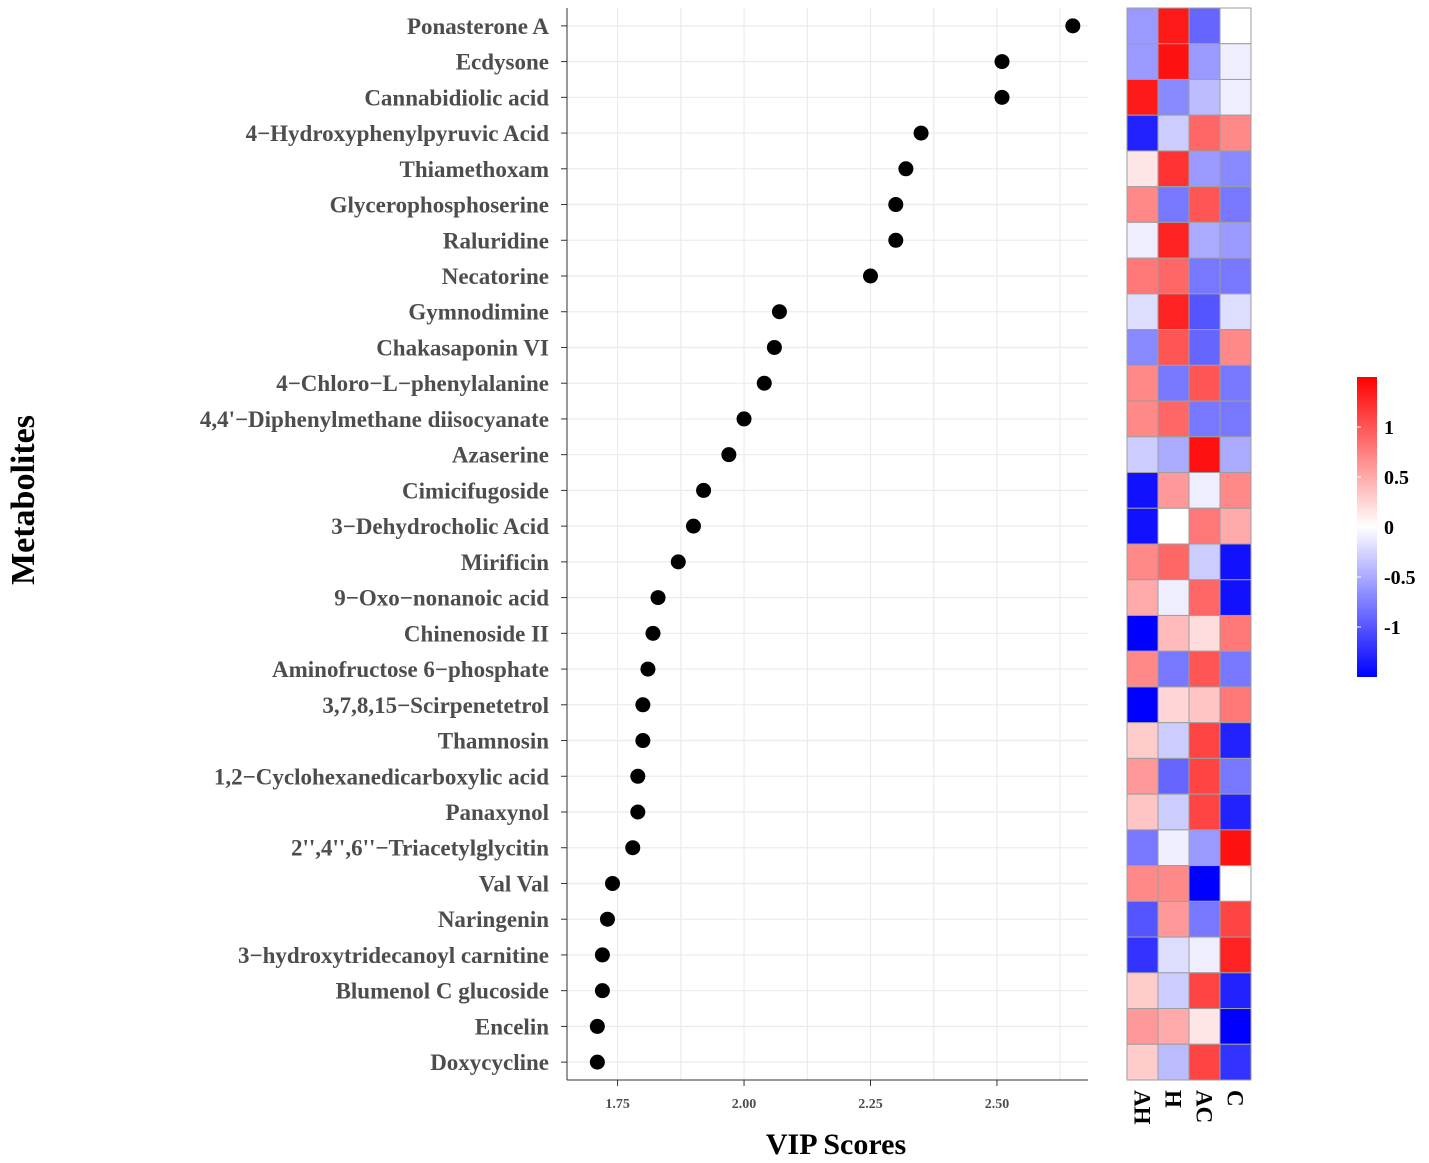 The height and width of the screenshot is (1163, 1429). I want to click on metabolite-label: Panaxynol, so click(497, 812).